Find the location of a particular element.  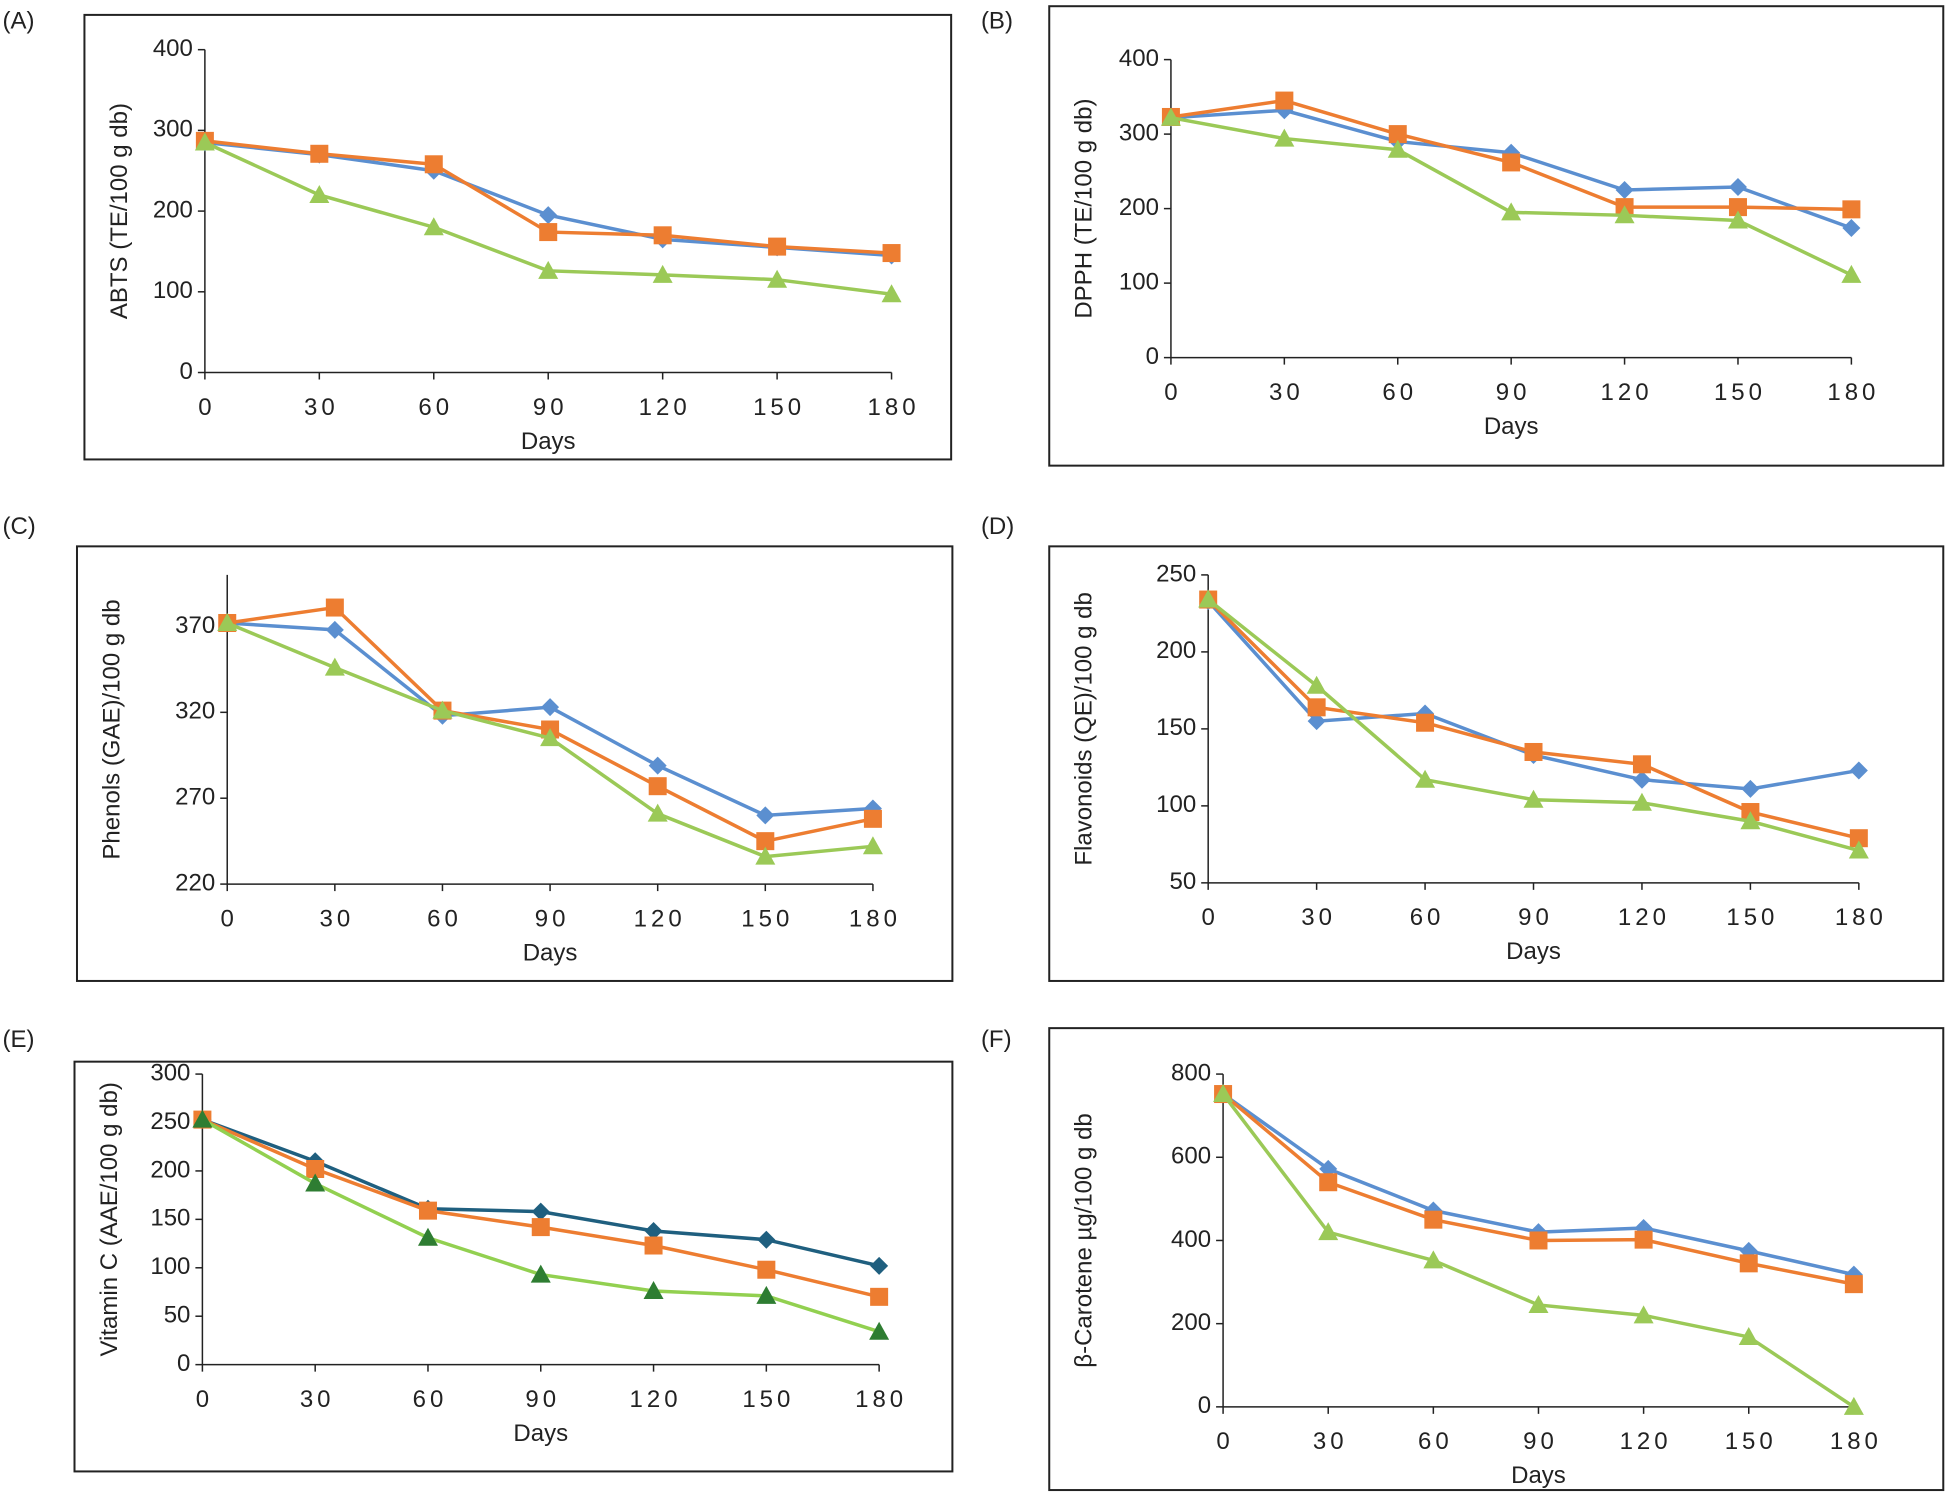

y-tick-label: 800 is located at coordinates (1191, 1072).